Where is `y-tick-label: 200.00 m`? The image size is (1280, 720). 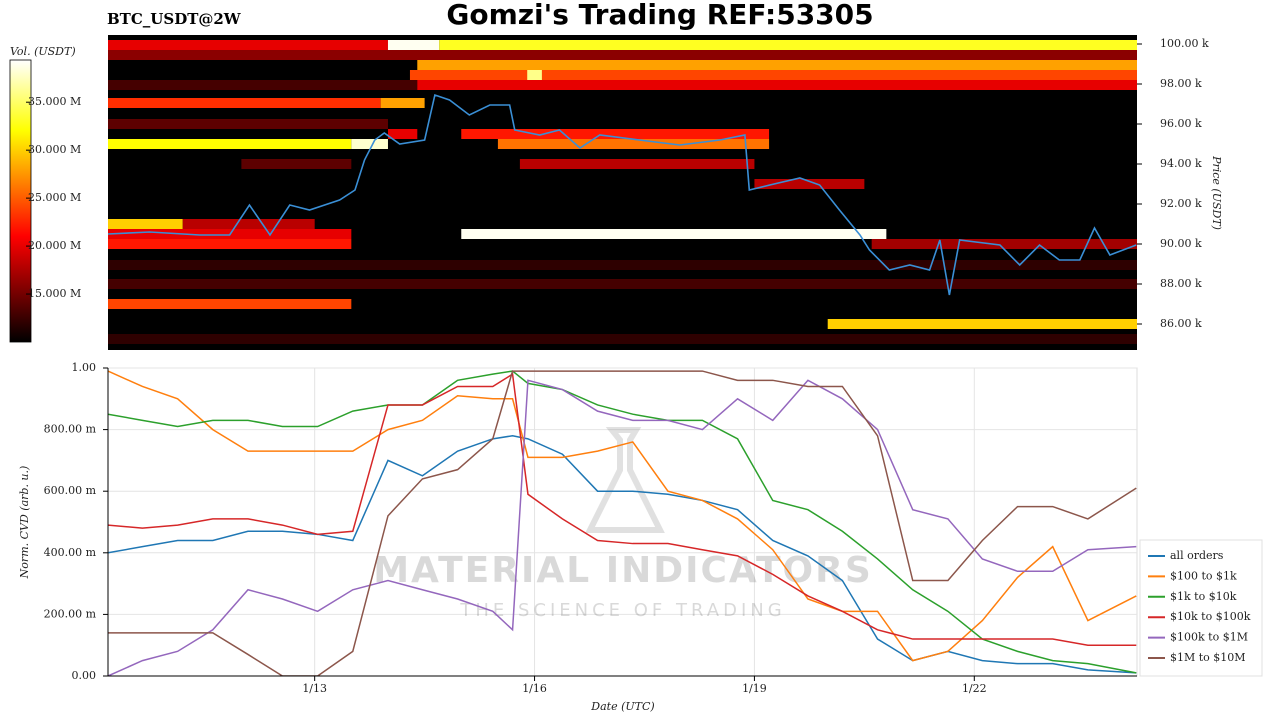
y-tick-label: 200.00 m is located at coordinates (70, 613).